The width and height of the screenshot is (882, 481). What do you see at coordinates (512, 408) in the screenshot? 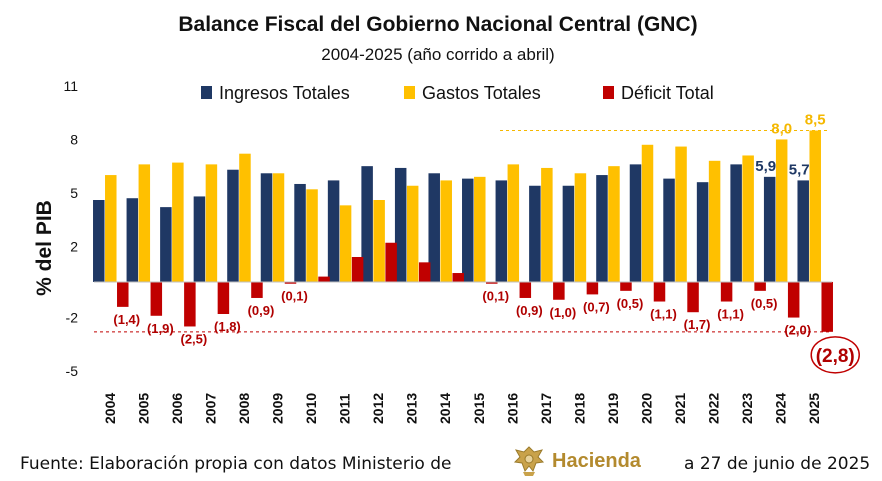
I see `x-tick-label: 2016` at bounding box center [512, 408].